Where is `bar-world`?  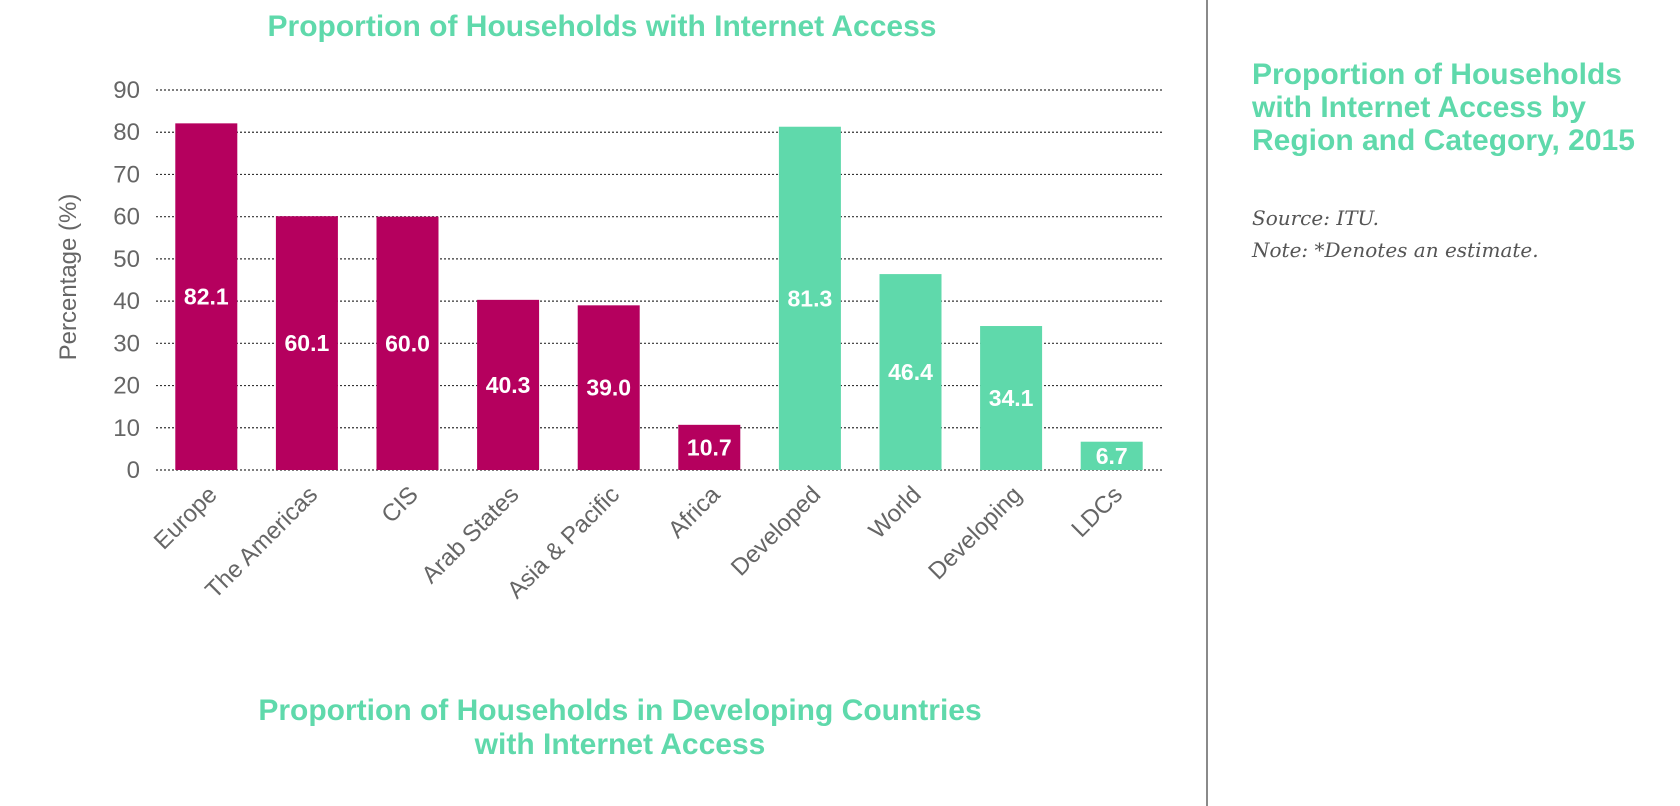 bar-world is located at coordinates (910, 372).